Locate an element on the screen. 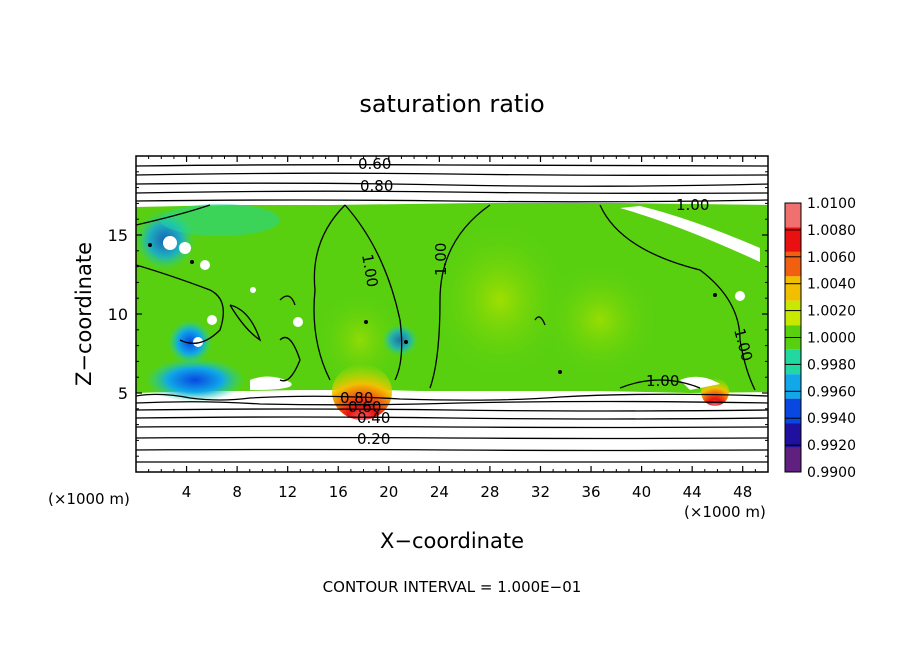 This screenshot has height=654, width=904. y-tick-label: 5 is located at coordinates (123, 393).